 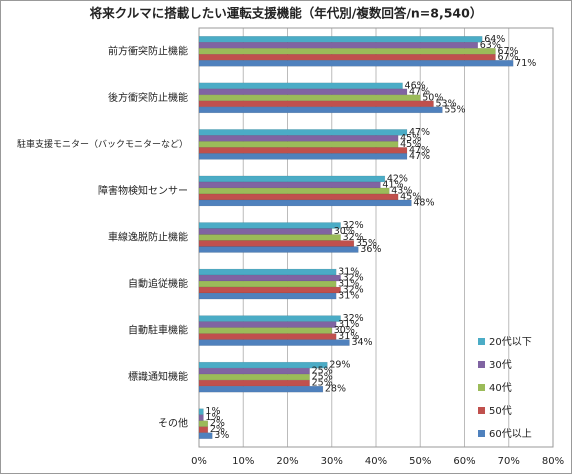 I want to click on legend-label: 50代, so click(x=500, y=411).